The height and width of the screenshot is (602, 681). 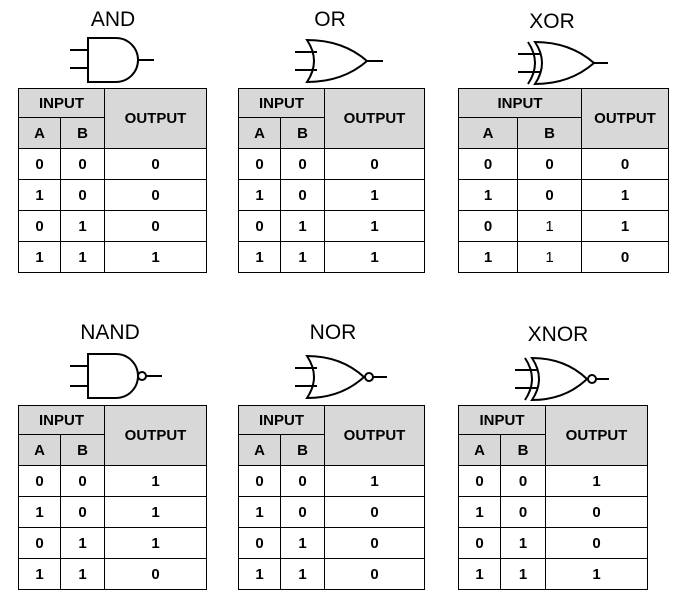 What do you see at coordinates (116, 376) in the screenshot?
I see `nand-gate-icon` at bounding box center [116, 376].